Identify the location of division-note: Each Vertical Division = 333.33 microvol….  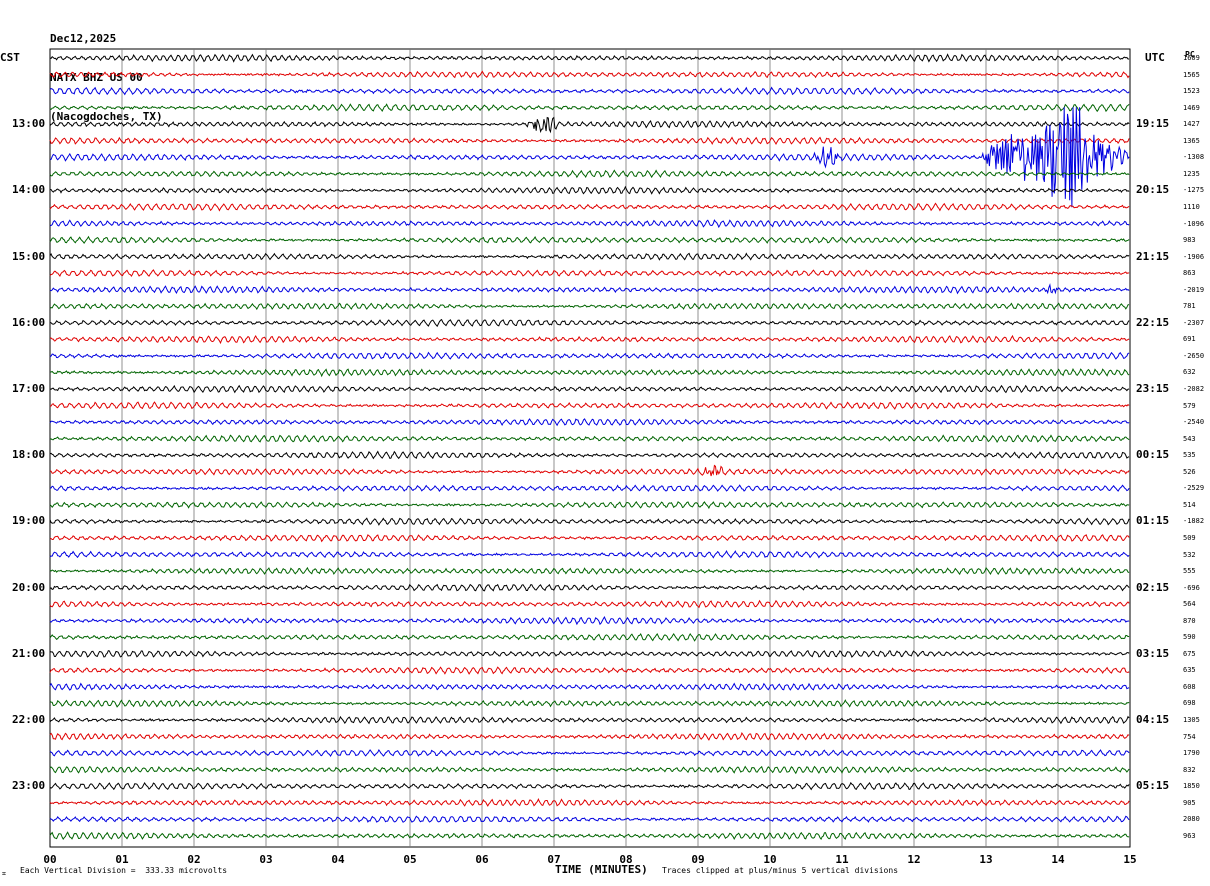
(124, 870).